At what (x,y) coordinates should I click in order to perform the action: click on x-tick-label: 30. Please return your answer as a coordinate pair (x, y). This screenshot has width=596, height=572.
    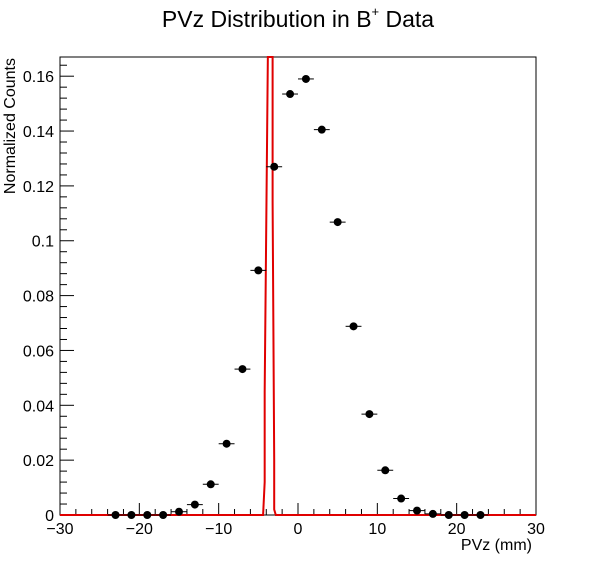
    Looking at the image, I should click on (536, 529).